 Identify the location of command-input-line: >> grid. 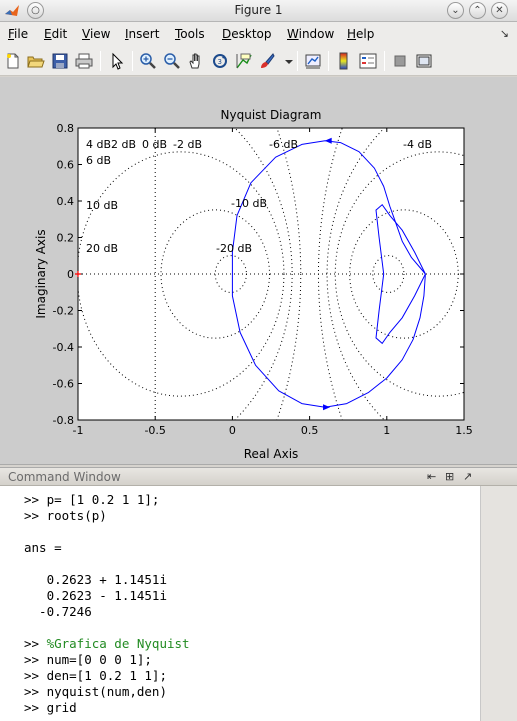
(50, 707).